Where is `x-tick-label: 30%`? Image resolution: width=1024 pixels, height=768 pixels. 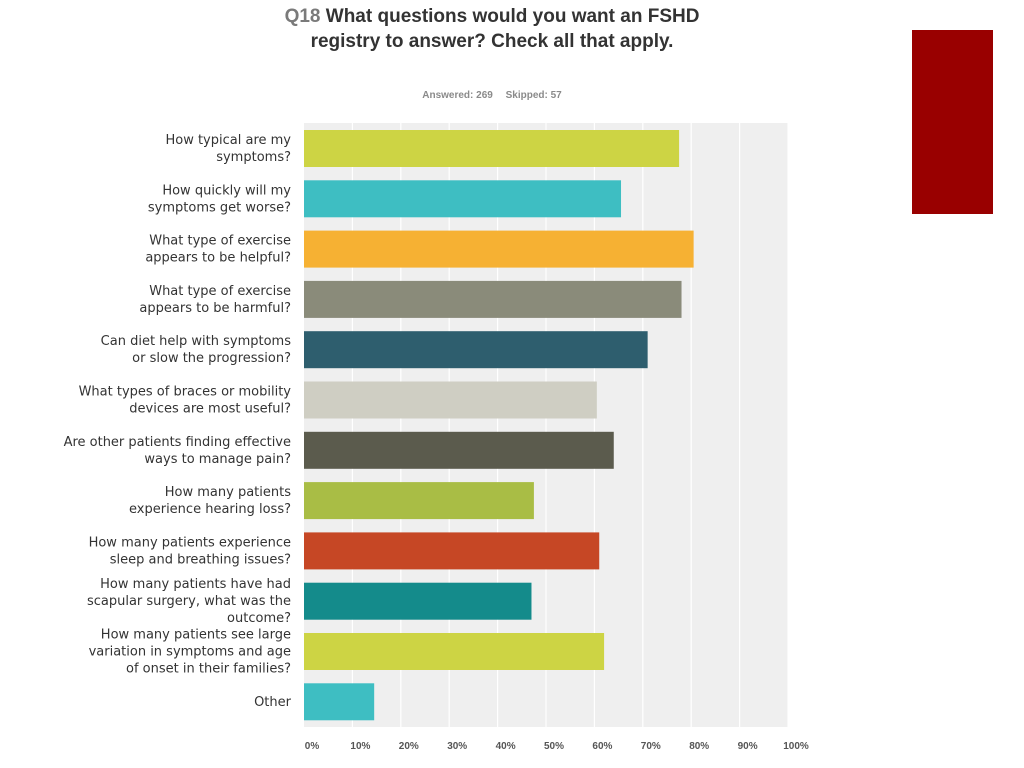 x-tick-label: 30% is located at coordinates (457, 746).